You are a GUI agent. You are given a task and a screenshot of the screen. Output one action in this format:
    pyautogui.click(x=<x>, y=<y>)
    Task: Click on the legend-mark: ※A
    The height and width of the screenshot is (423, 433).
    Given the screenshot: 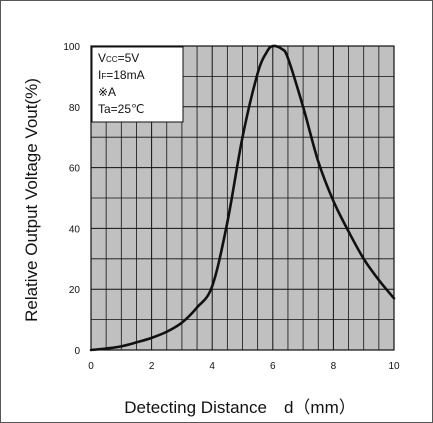 What is the action you would take?
    pyautogui.click(x=107, y=92)
    